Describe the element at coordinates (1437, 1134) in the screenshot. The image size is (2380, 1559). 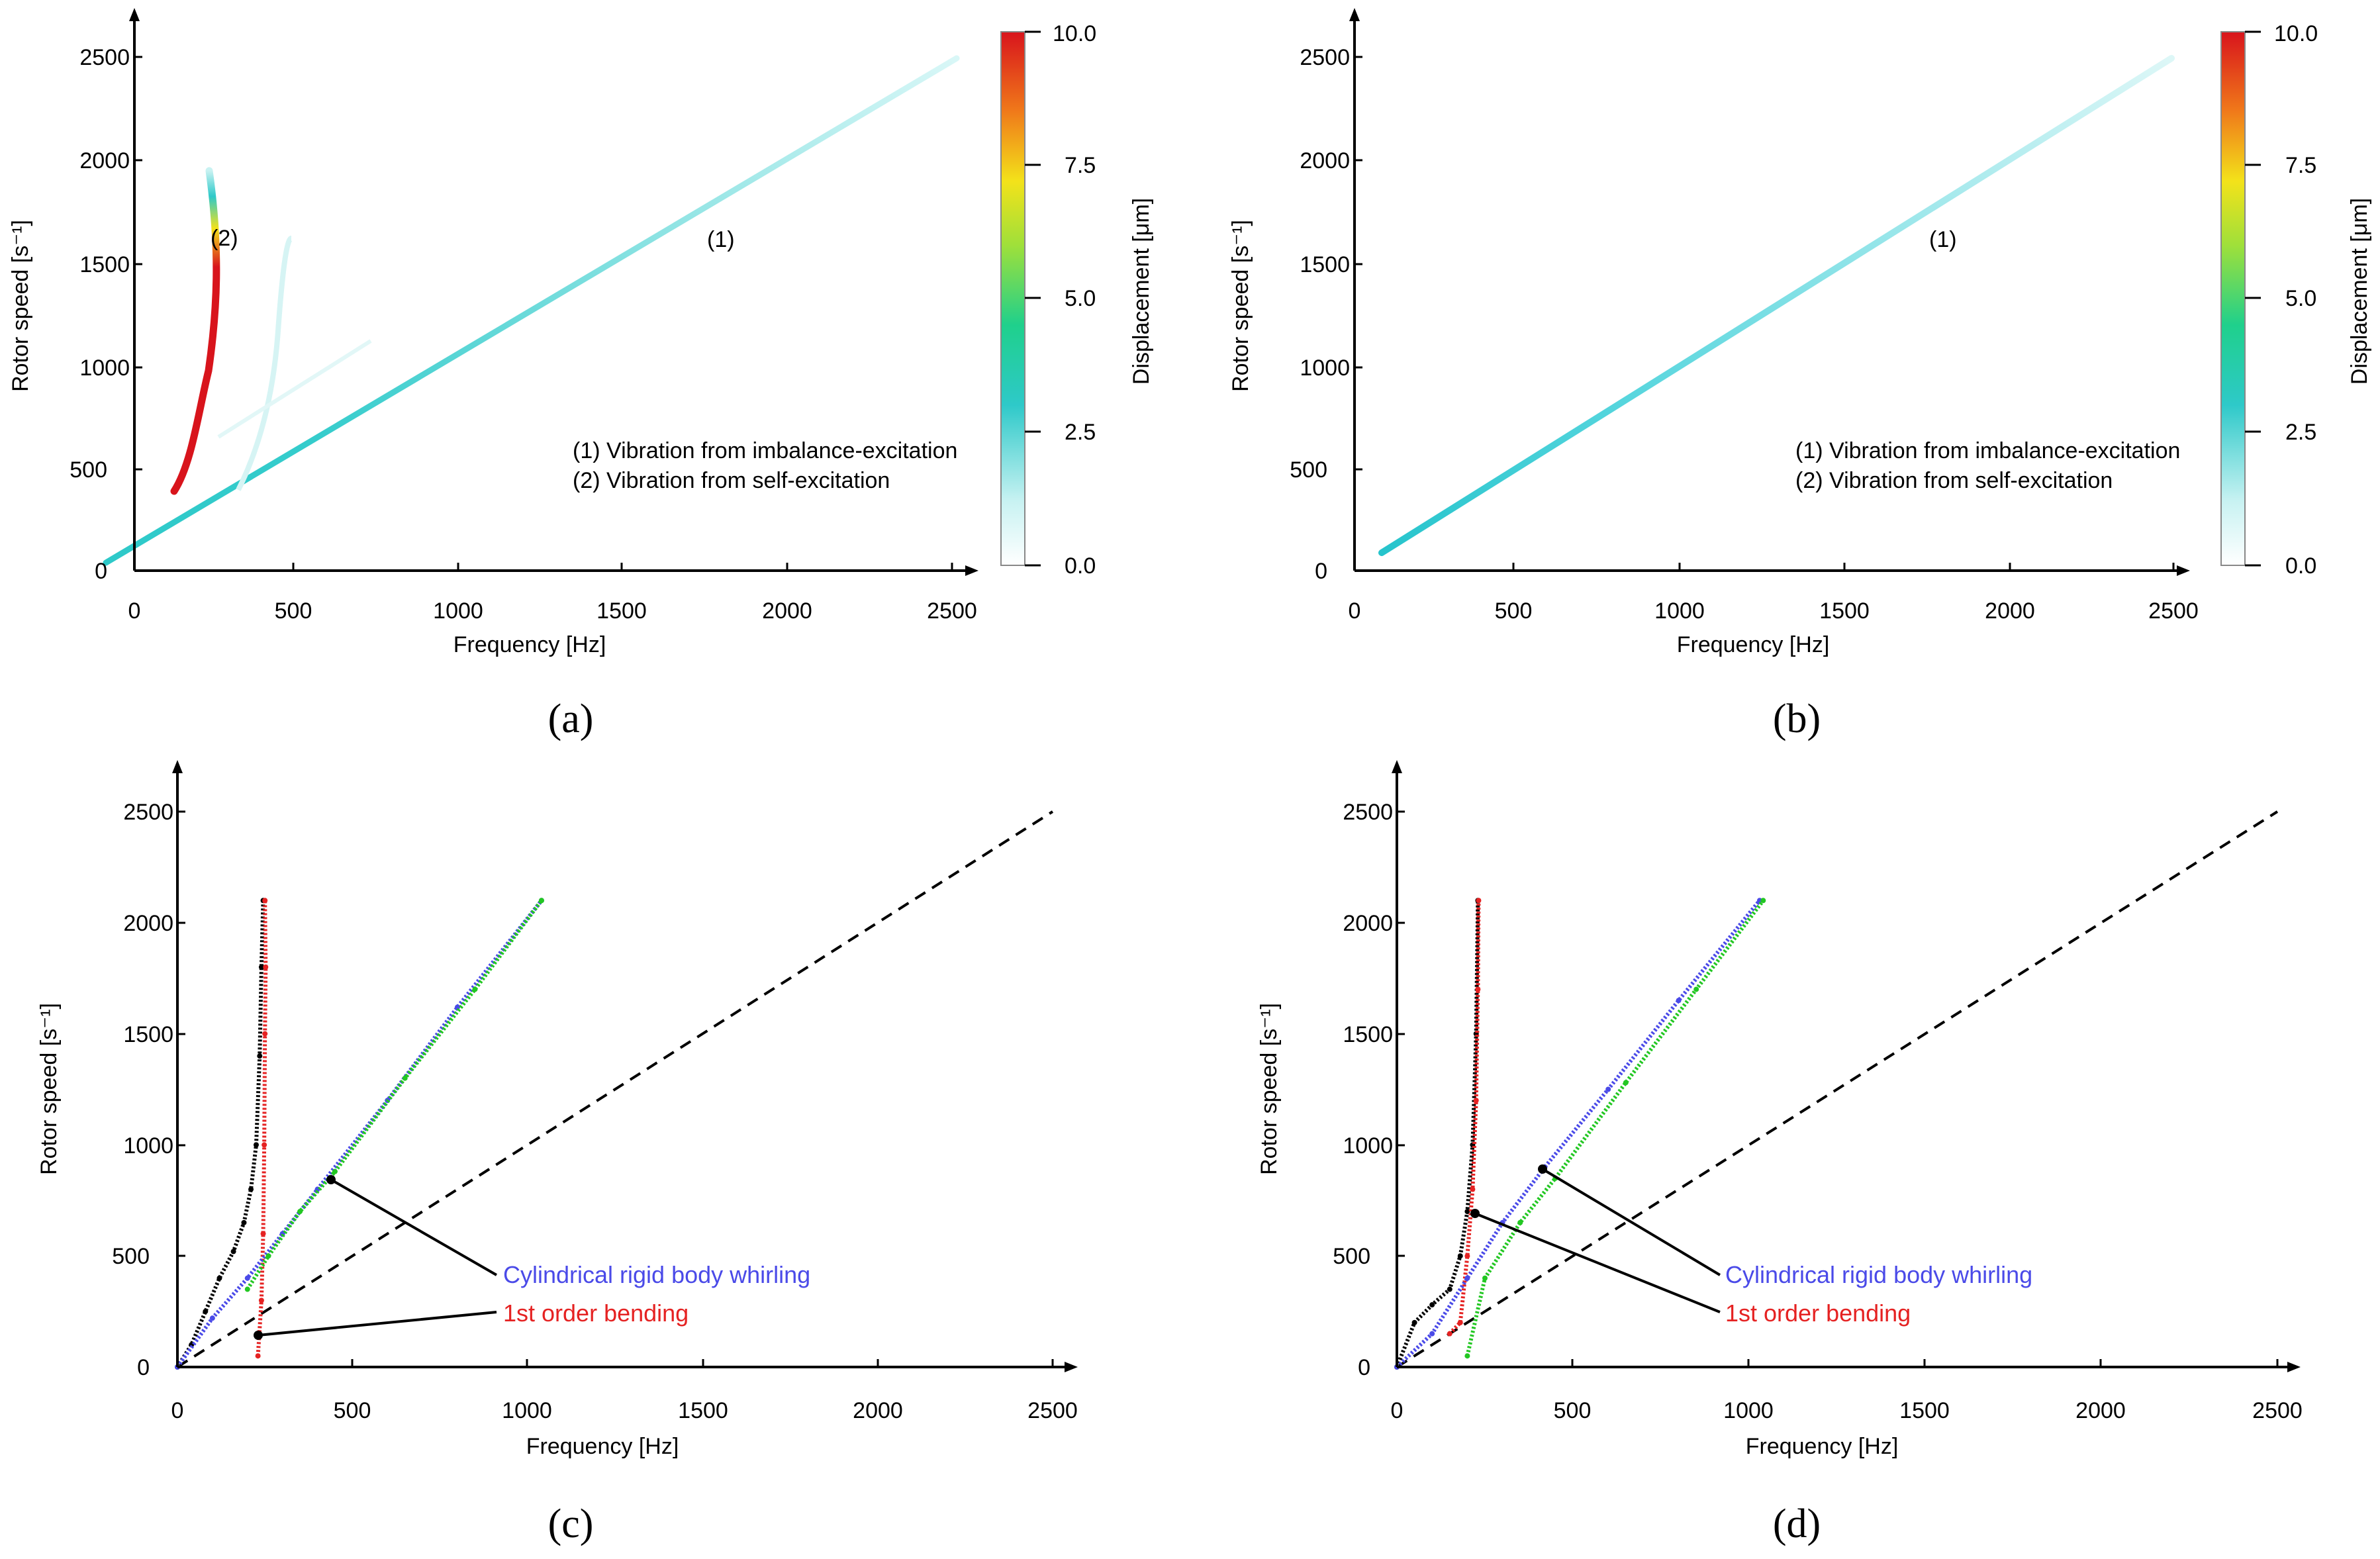
I see `series-line-black` at that location.